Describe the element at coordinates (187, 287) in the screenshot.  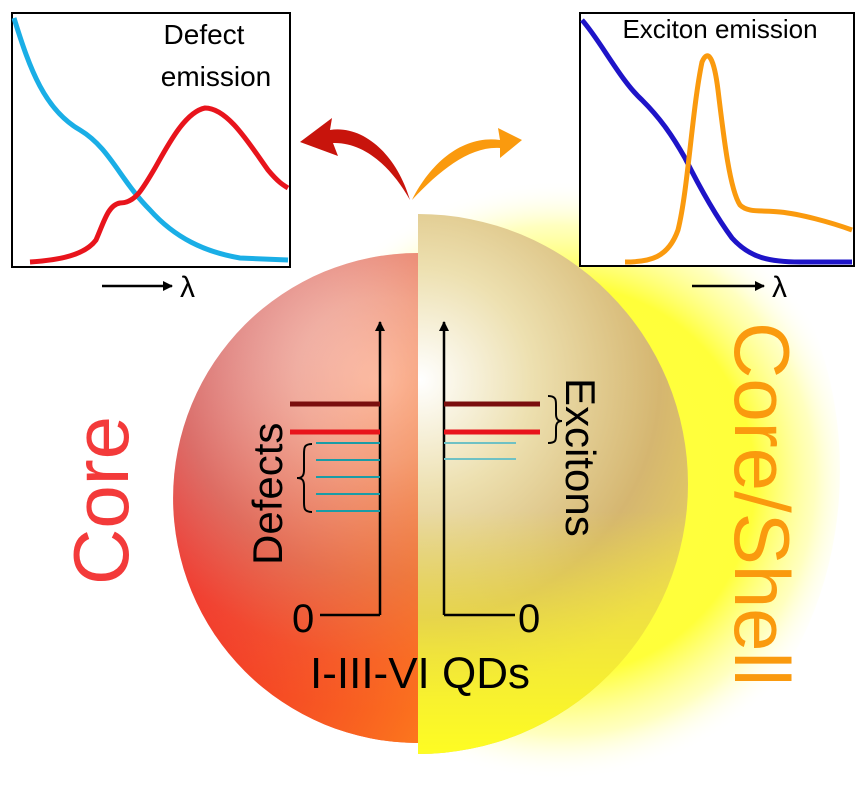
I see `left-wavelength-symbol: λ` at that location.